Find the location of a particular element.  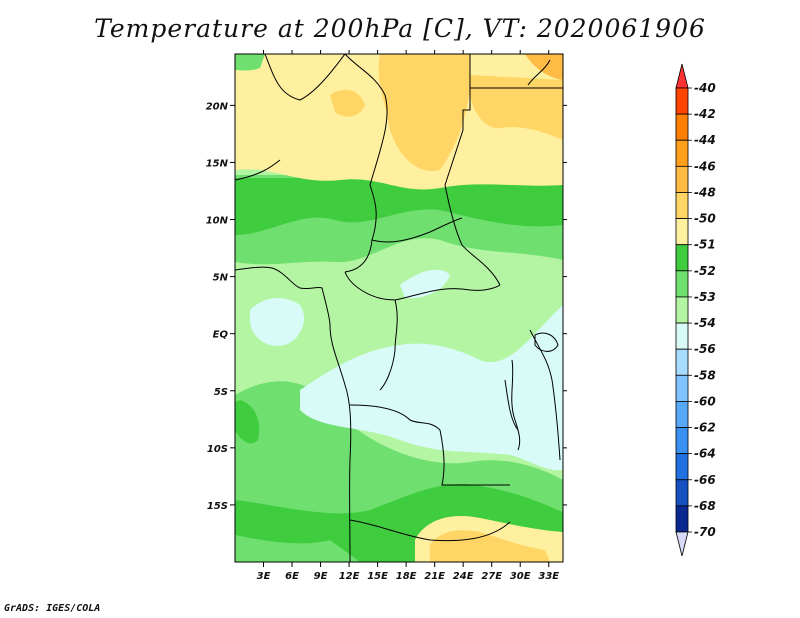

colorbar-label-15: -66 is located at coordinates (705, 480).